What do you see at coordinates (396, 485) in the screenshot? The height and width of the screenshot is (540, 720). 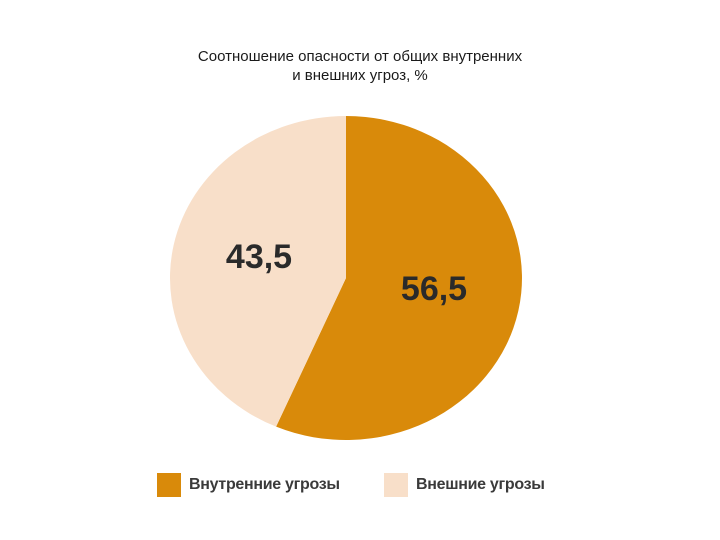 I see `legend-swatch-external` at bounding box center [396, 485].